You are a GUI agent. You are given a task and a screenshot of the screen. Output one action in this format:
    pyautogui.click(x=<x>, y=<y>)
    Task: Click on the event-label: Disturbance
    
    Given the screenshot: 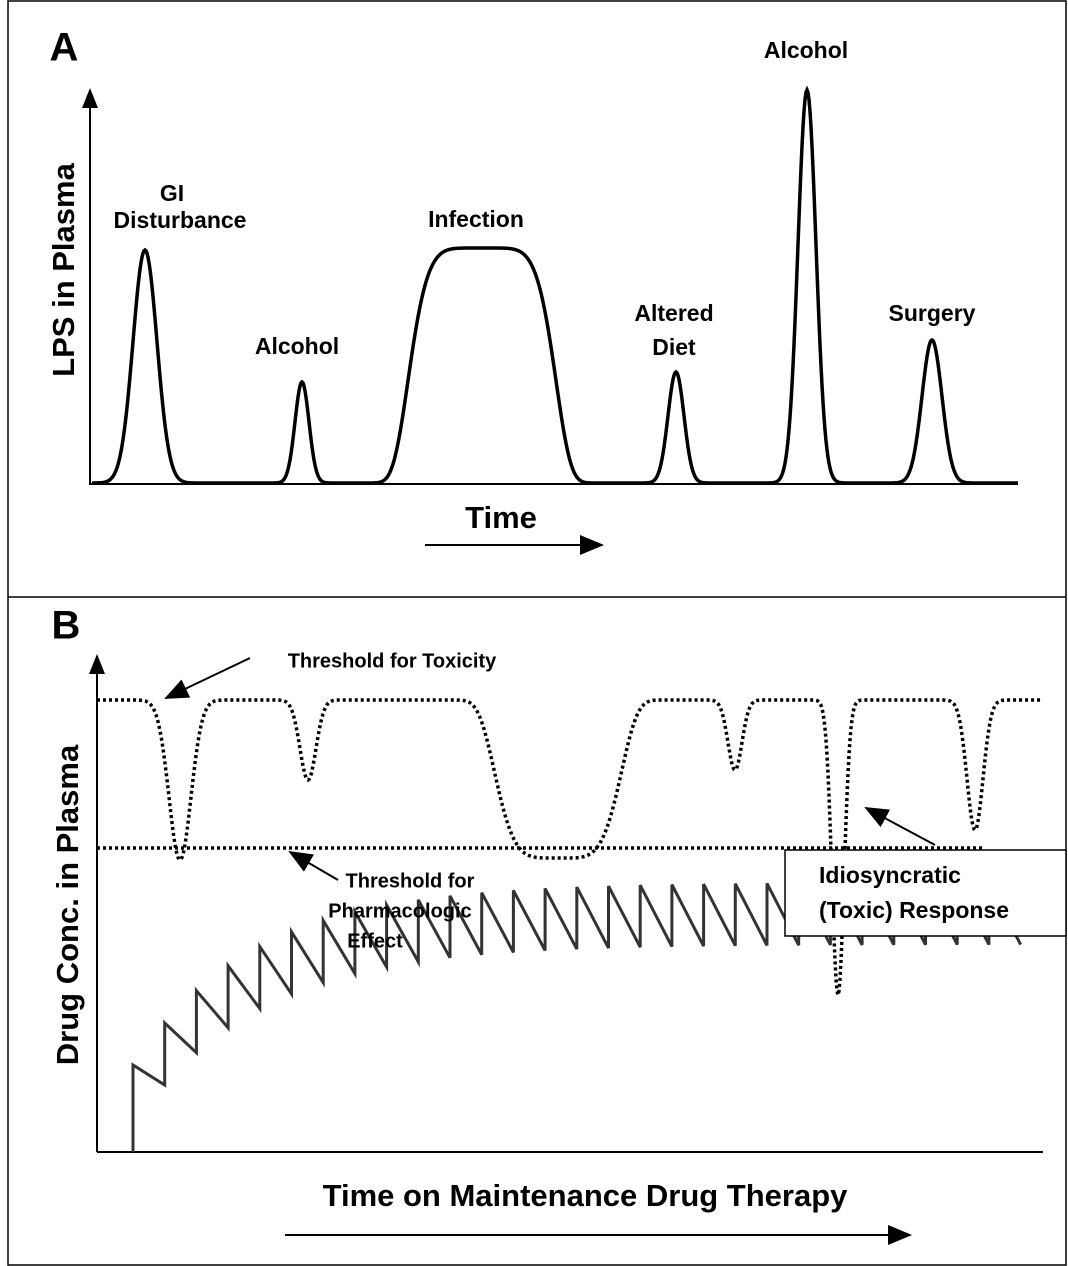 What is the action you would take?
    pyautogui.click(x=180, y=220)
    